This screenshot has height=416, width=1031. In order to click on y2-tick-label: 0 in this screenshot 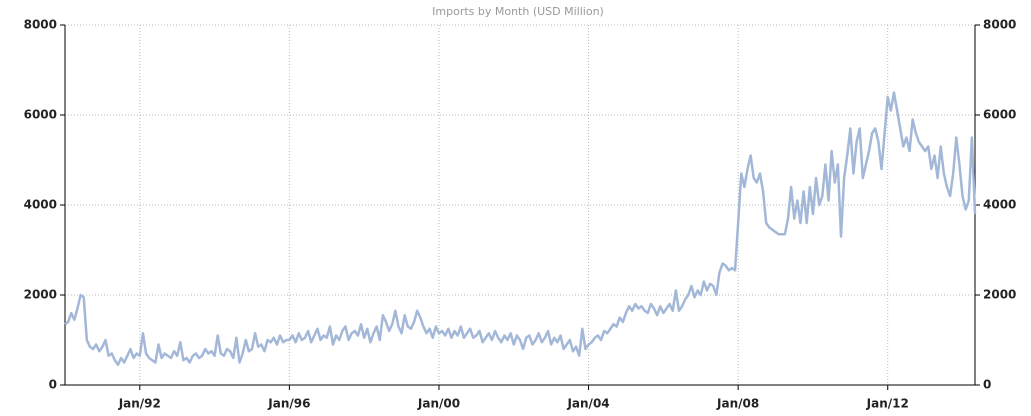, I will do `click(987, 385)`.